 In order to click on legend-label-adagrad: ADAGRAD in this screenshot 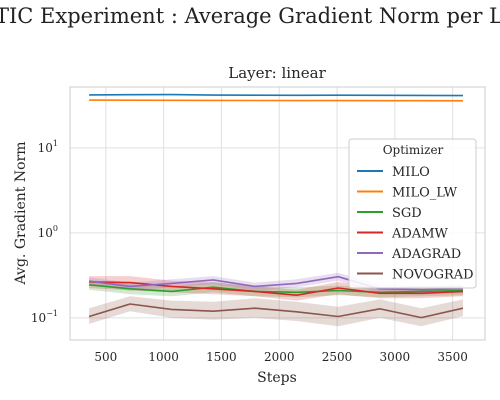, I will do `click(426, 254)`.